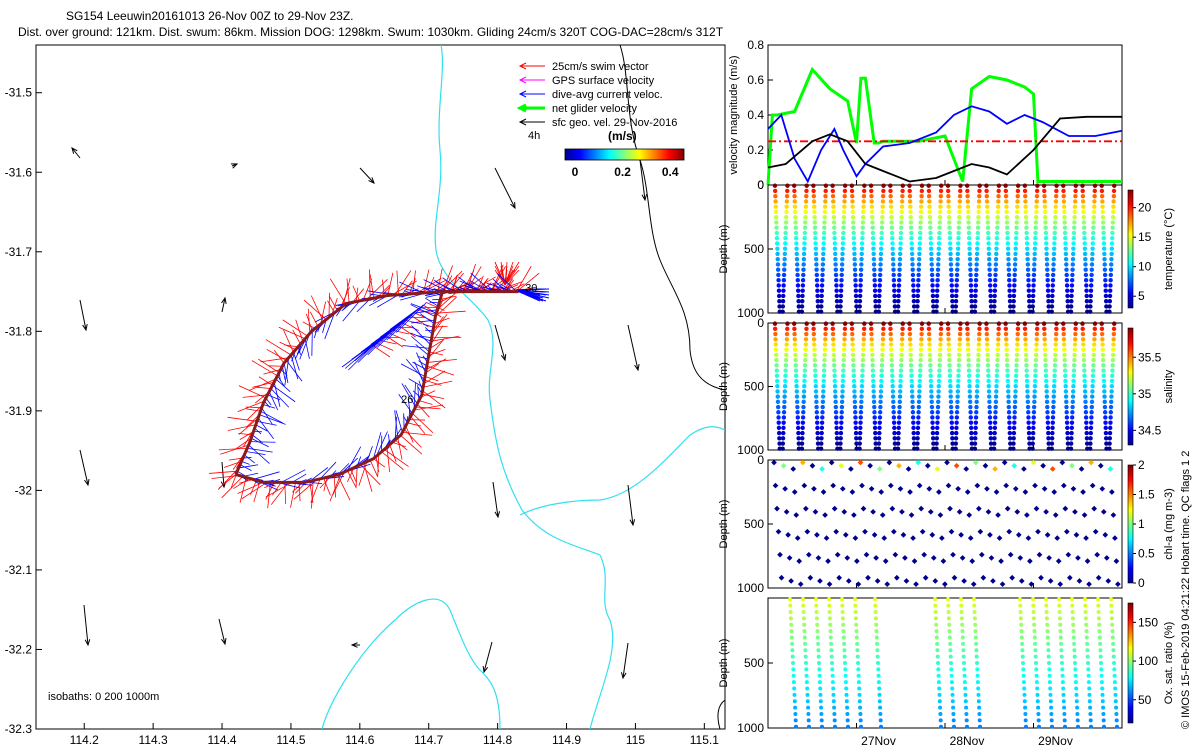 The height and width of the screenshot is (750, 1200). Describe the element at coordinates (755, 45) in the screenshot. I see `velocity-y-tick-label: 0.8` at that location.